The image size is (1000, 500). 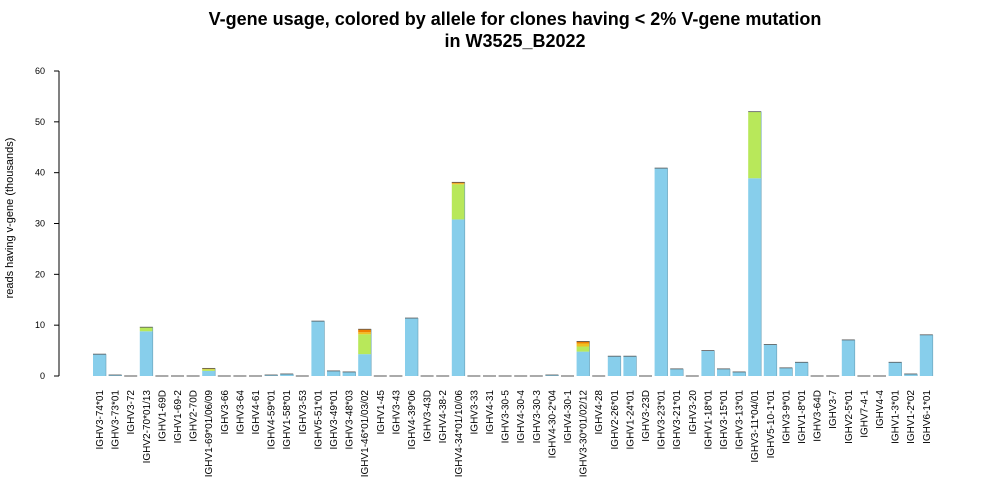 I want to click on category-label: IGHV1-69*01/06/09, so click(x=209, y=434).